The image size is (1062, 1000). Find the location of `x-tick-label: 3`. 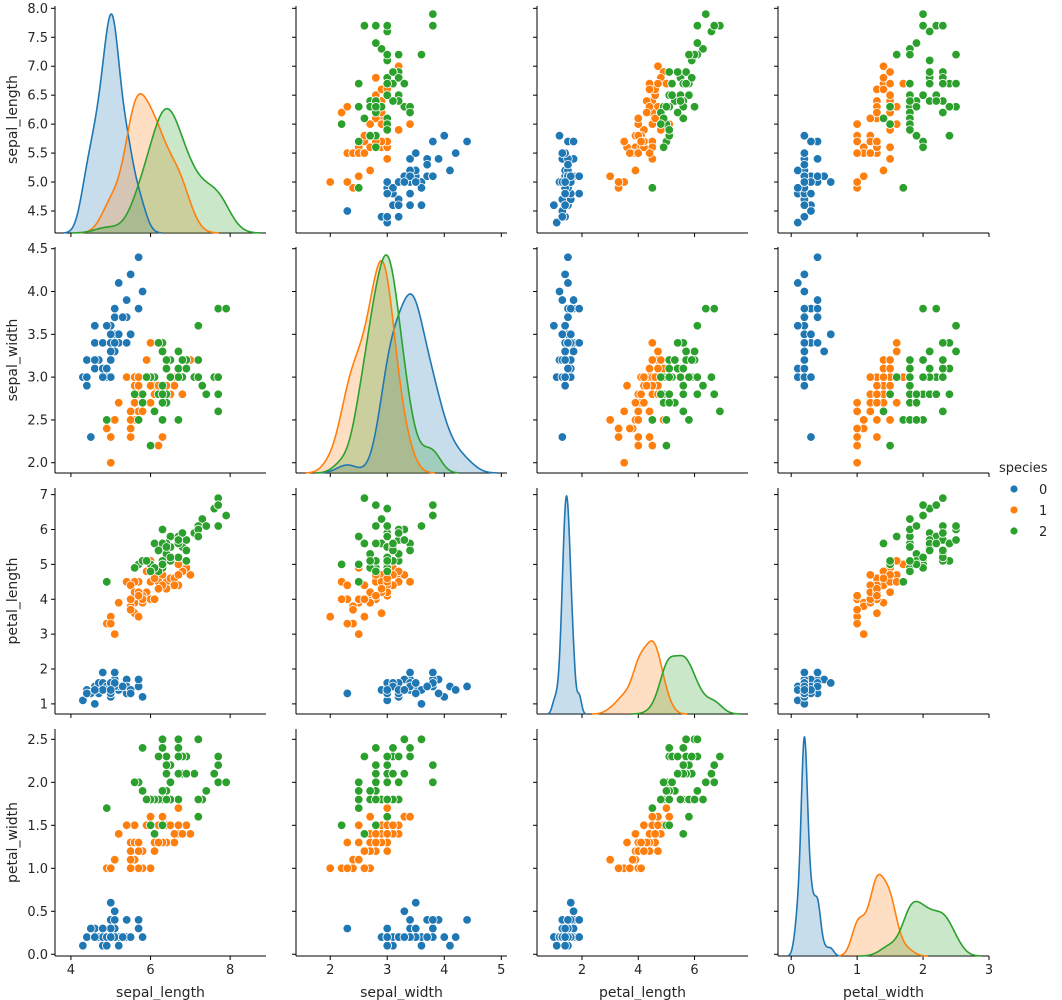

x-tick-label: 3 is located at coordinates (989, 970).